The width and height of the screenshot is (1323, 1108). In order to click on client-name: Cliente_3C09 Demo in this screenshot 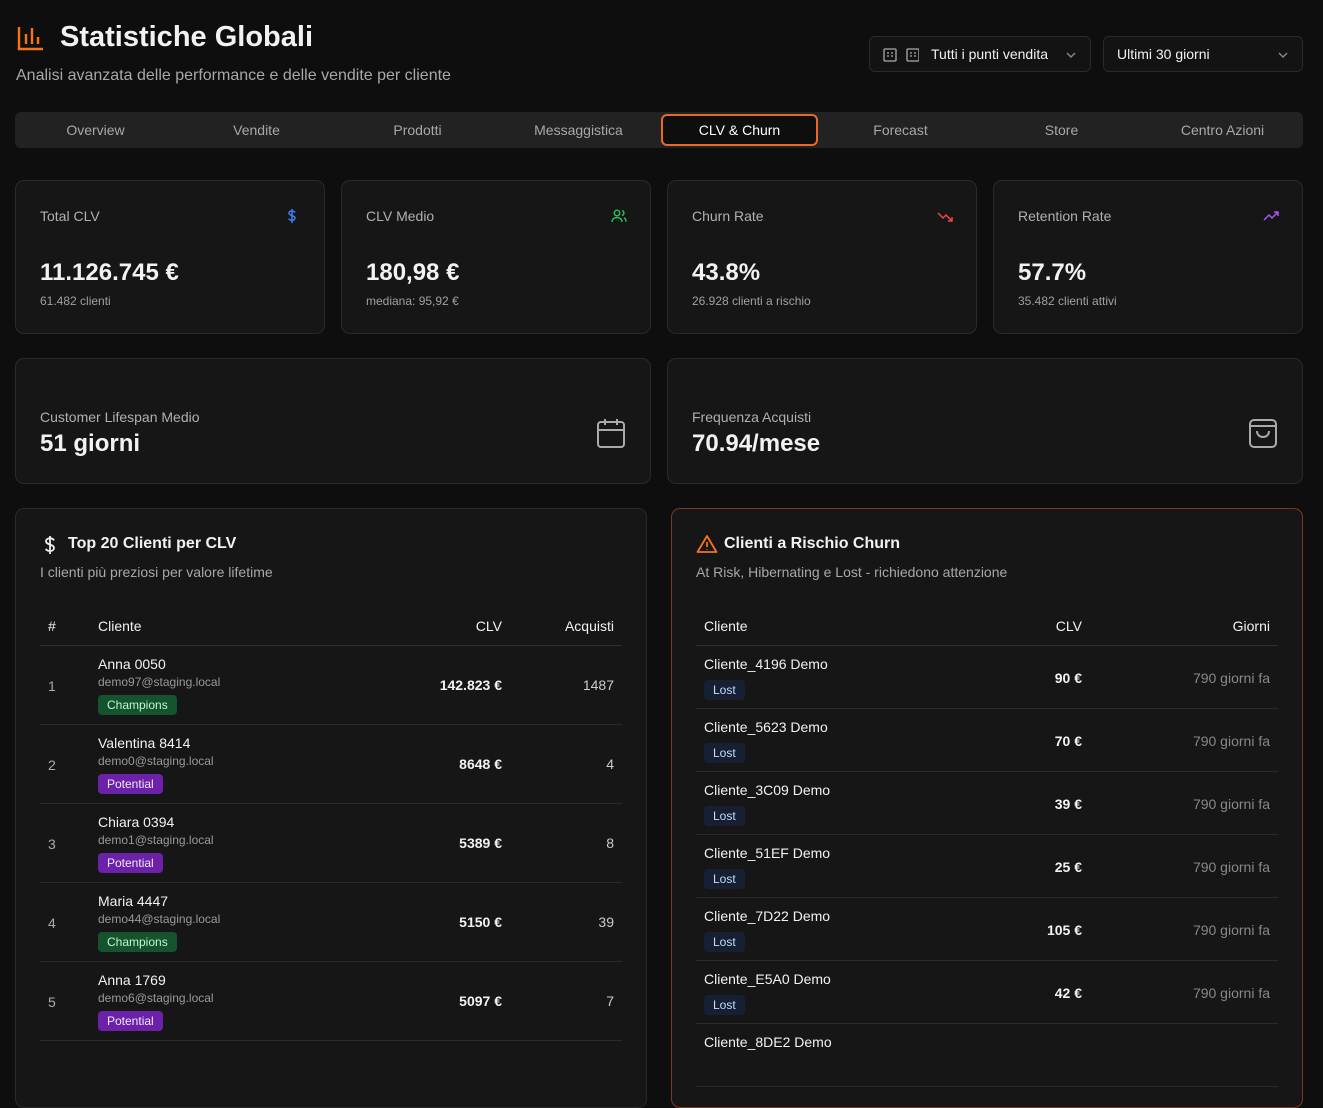, I will do `click(767, 790)`.